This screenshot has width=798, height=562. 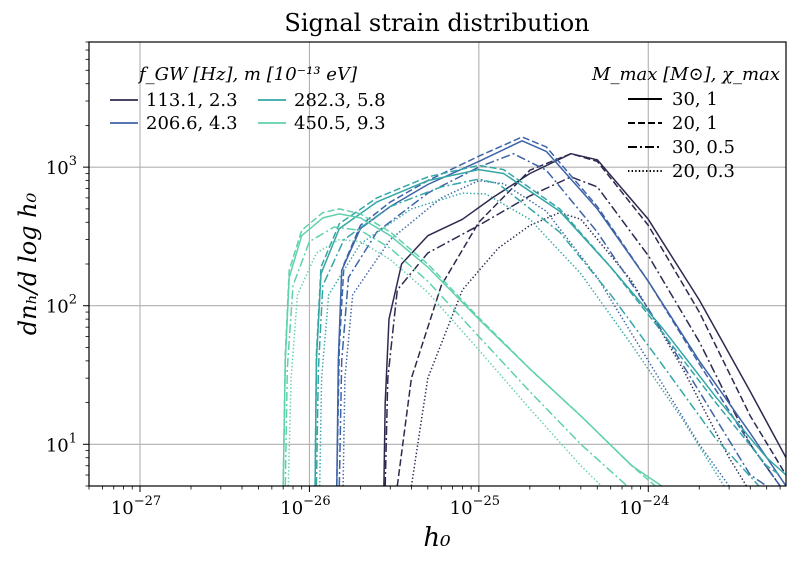 I want to click on y-tick-label: 10³, so click(x=61, y=166).